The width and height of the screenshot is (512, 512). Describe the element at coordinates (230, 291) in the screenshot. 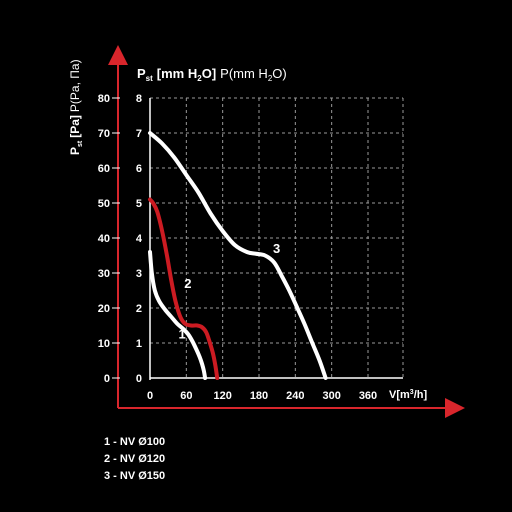

I see `curve-labels: 1 2 3` at that location.